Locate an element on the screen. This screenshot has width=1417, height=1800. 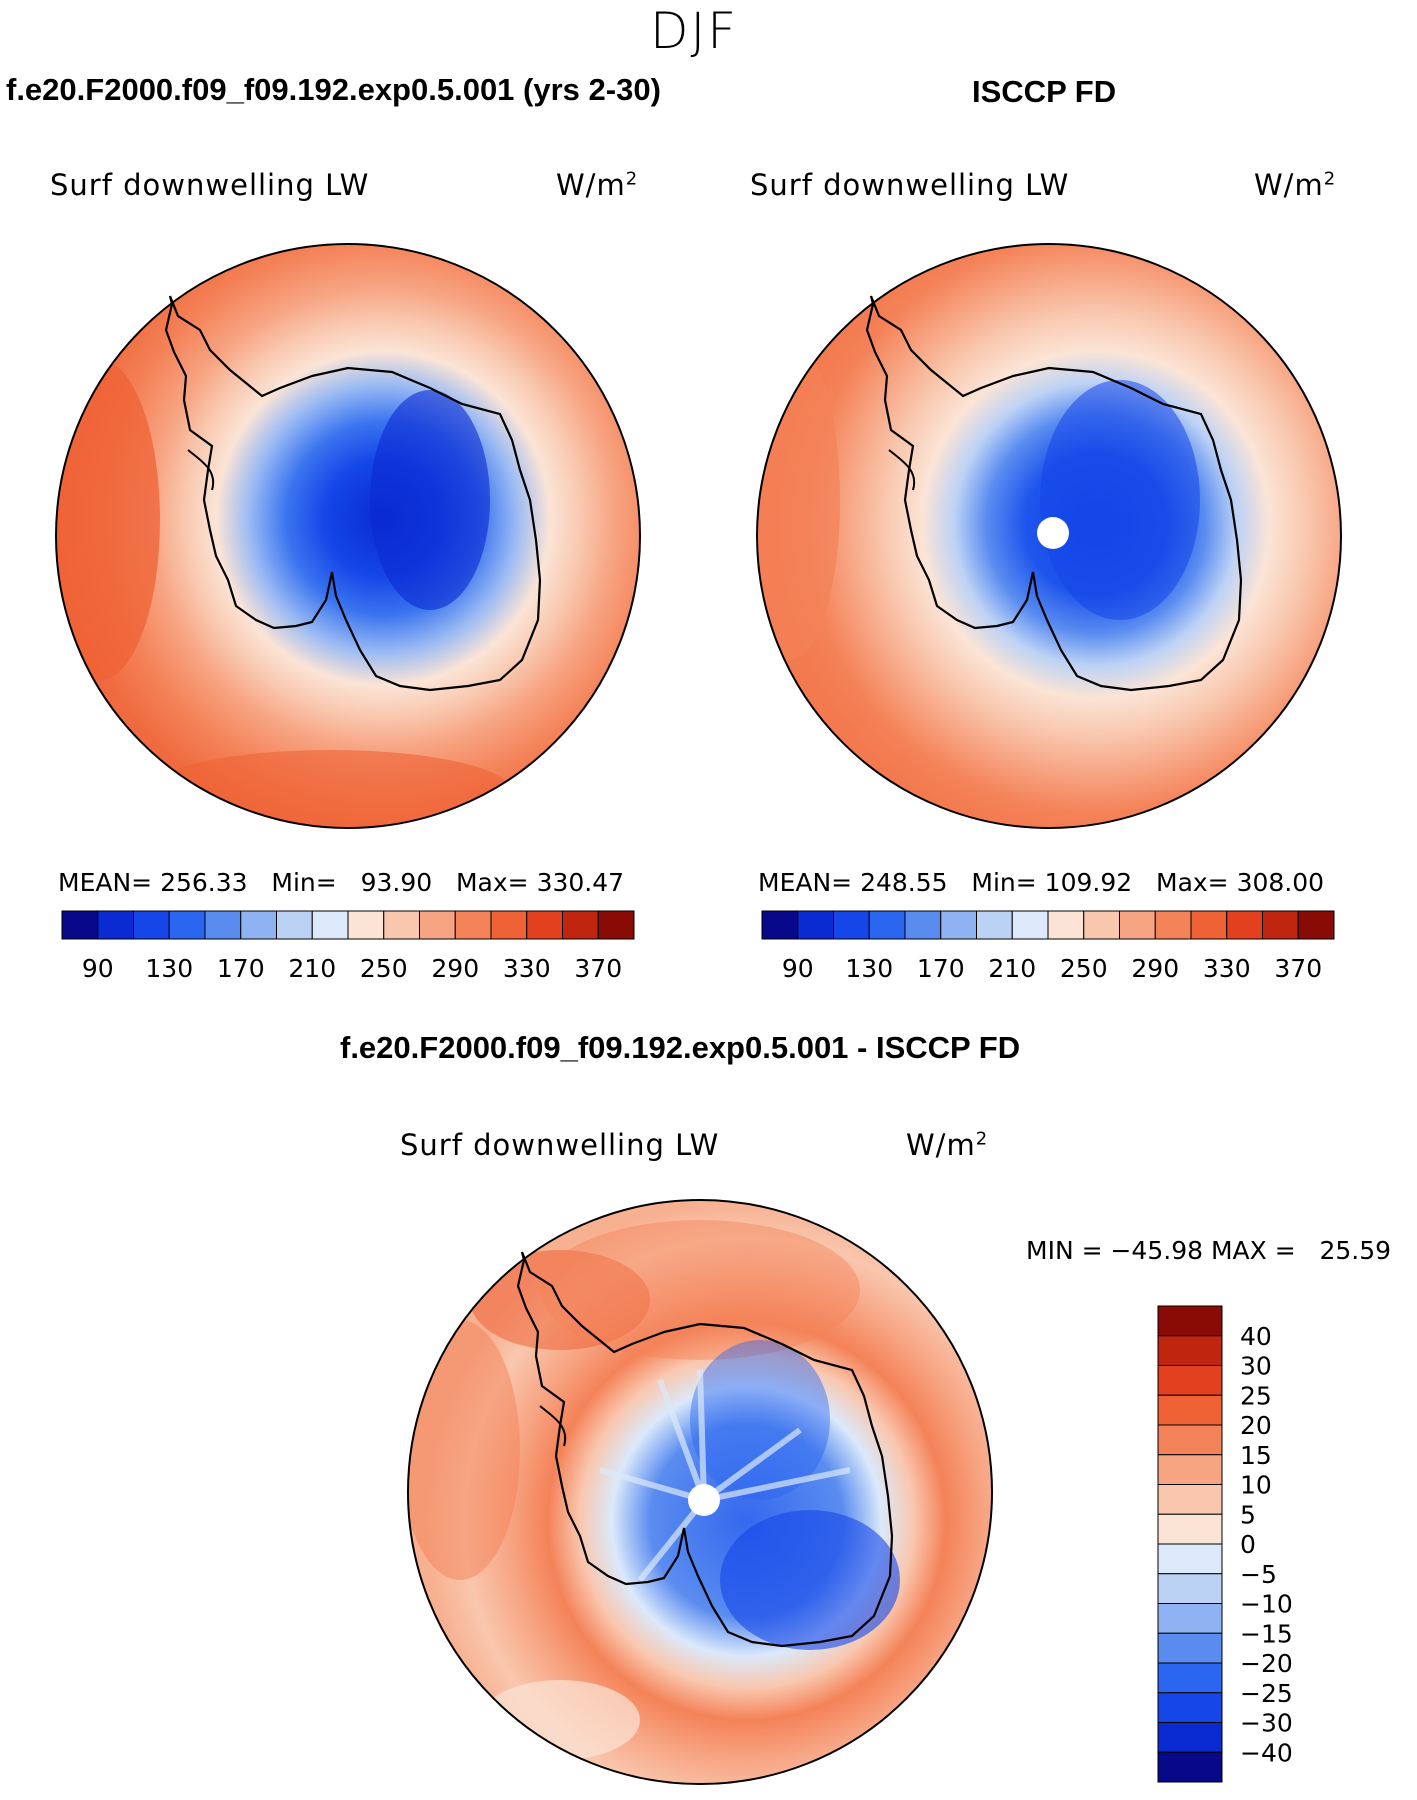
panel1-colorbar-tick-label: 210 is located at coordinates (312, 968).